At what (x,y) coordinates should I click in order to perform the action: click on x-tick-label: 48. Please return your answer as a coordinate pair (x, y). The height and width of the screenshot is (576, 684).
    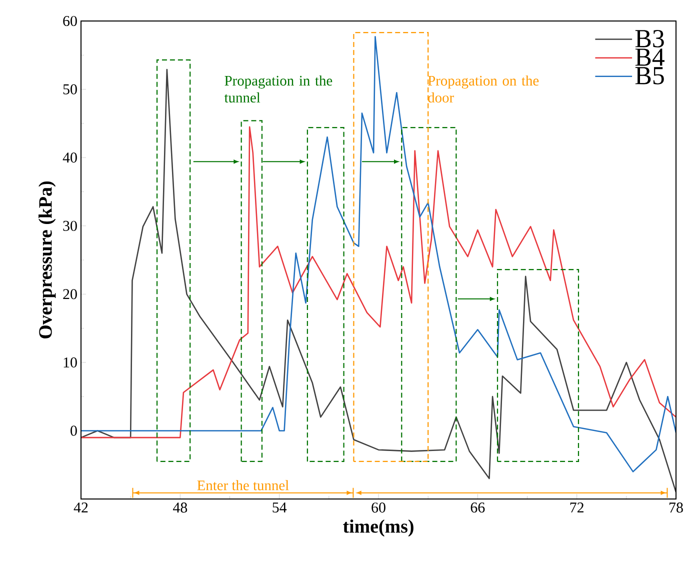
    Looking at the image, I should click on (180, 507).